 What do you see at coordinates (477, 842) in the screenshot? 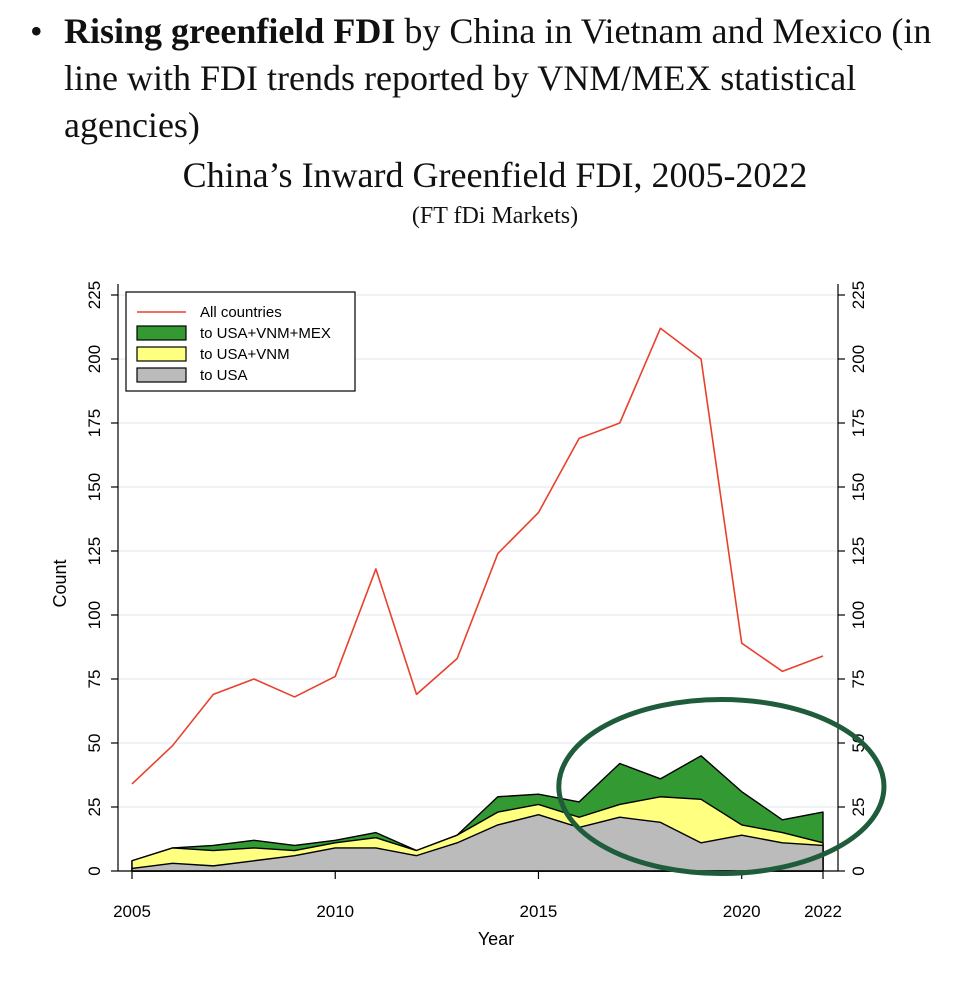
I see `area-to-usa` at bounding box center [477, 842].